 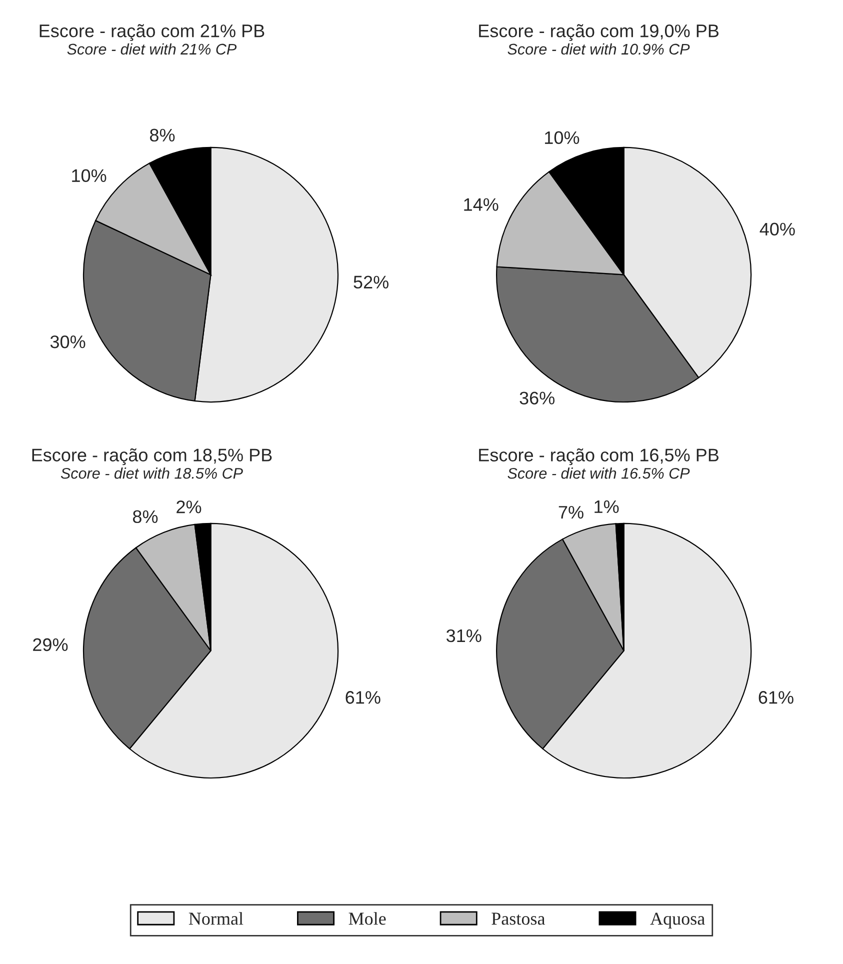 I want to click on chart-subtitle: Score - diet with 21% CP, so click(x=152, y=49).